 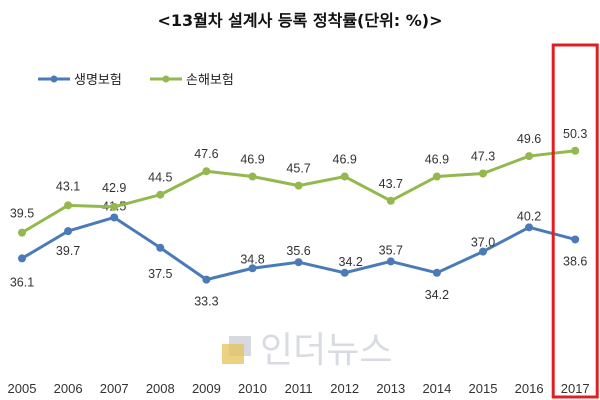 What do you see at coordinates (22, 282) in the screenshot?
I see `data-label: 36.1` at bounding box center [22, 282].